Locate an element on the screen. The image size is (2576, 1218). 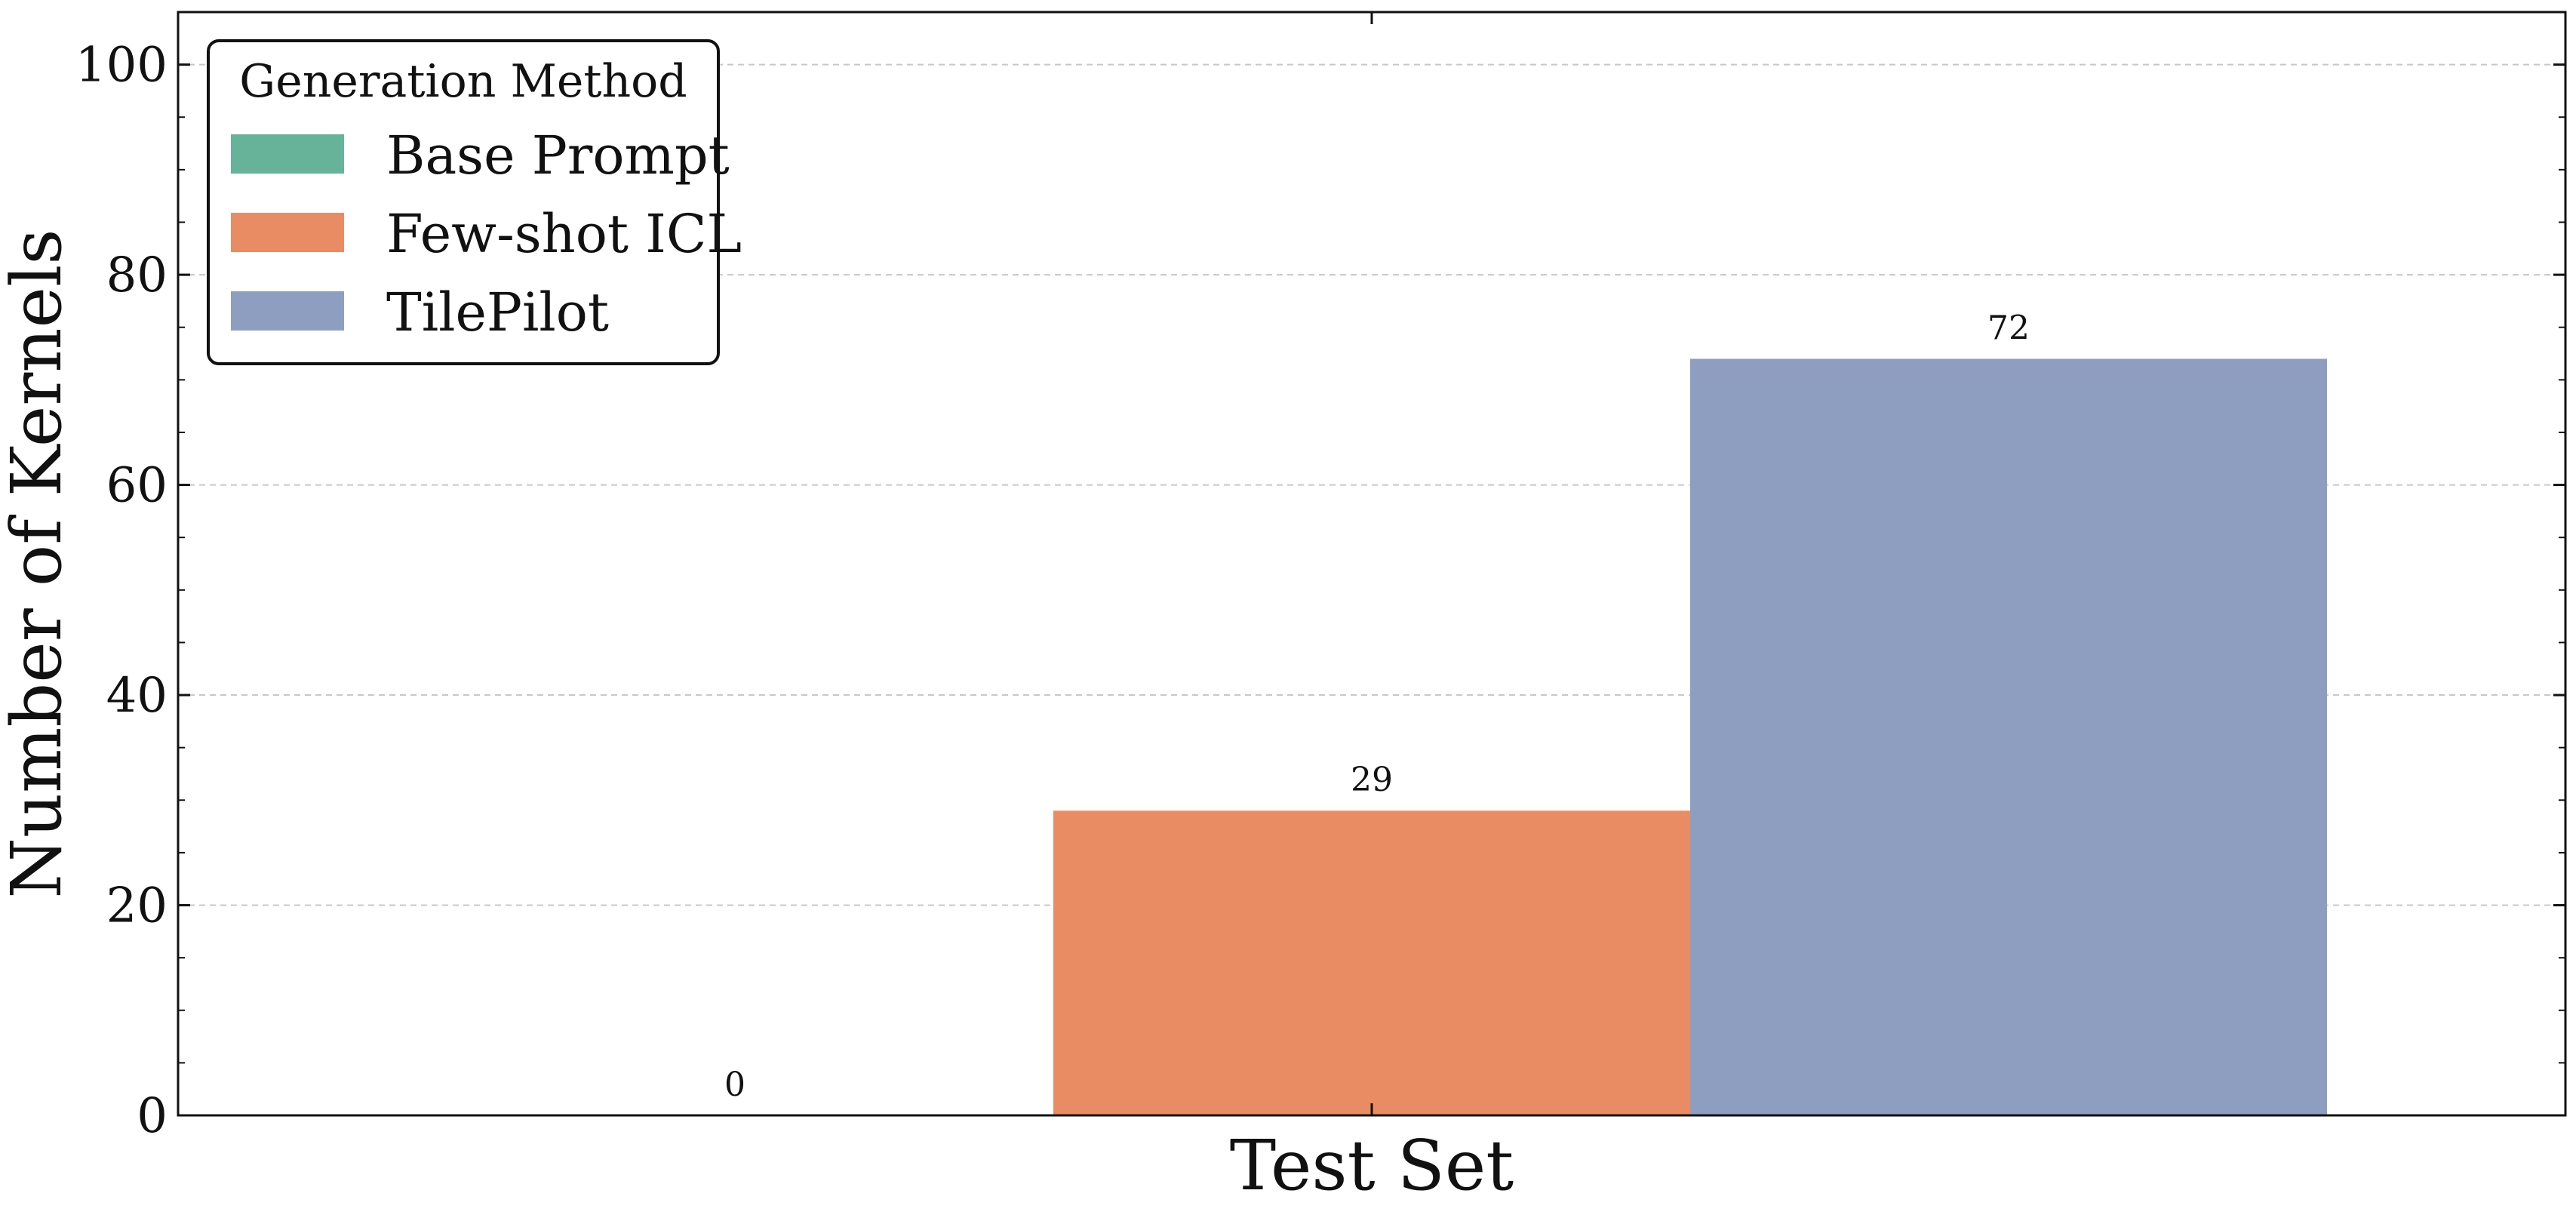
data-label: 0 is located at coordinates (734, 1085).